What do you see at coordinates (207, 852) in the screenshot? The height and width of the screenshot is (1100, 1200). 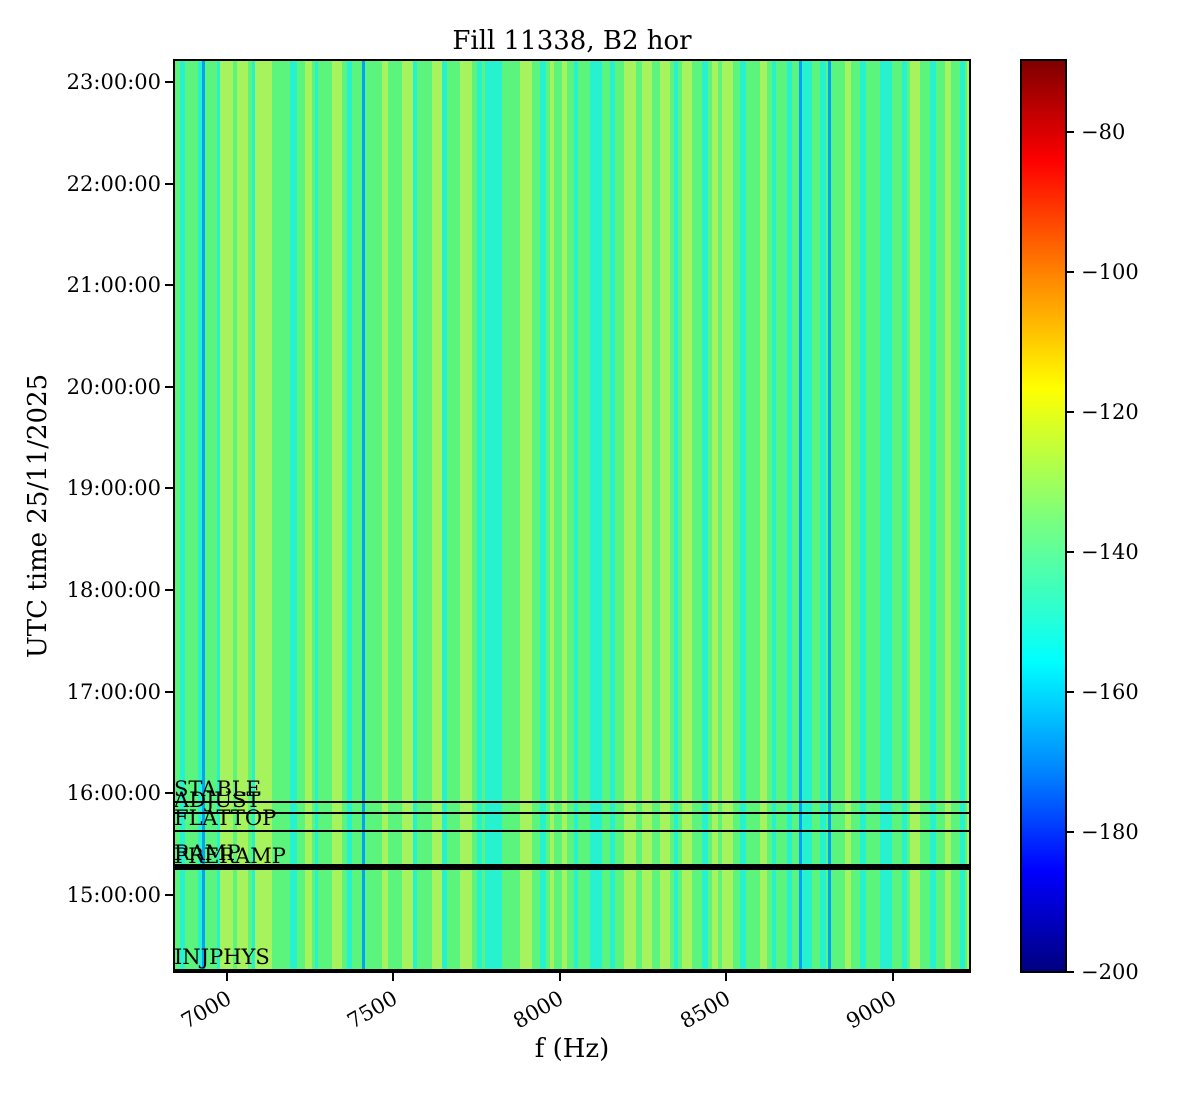 I see `beam-mode-label-ramp: RAMP` at bounding box center [207, 852].